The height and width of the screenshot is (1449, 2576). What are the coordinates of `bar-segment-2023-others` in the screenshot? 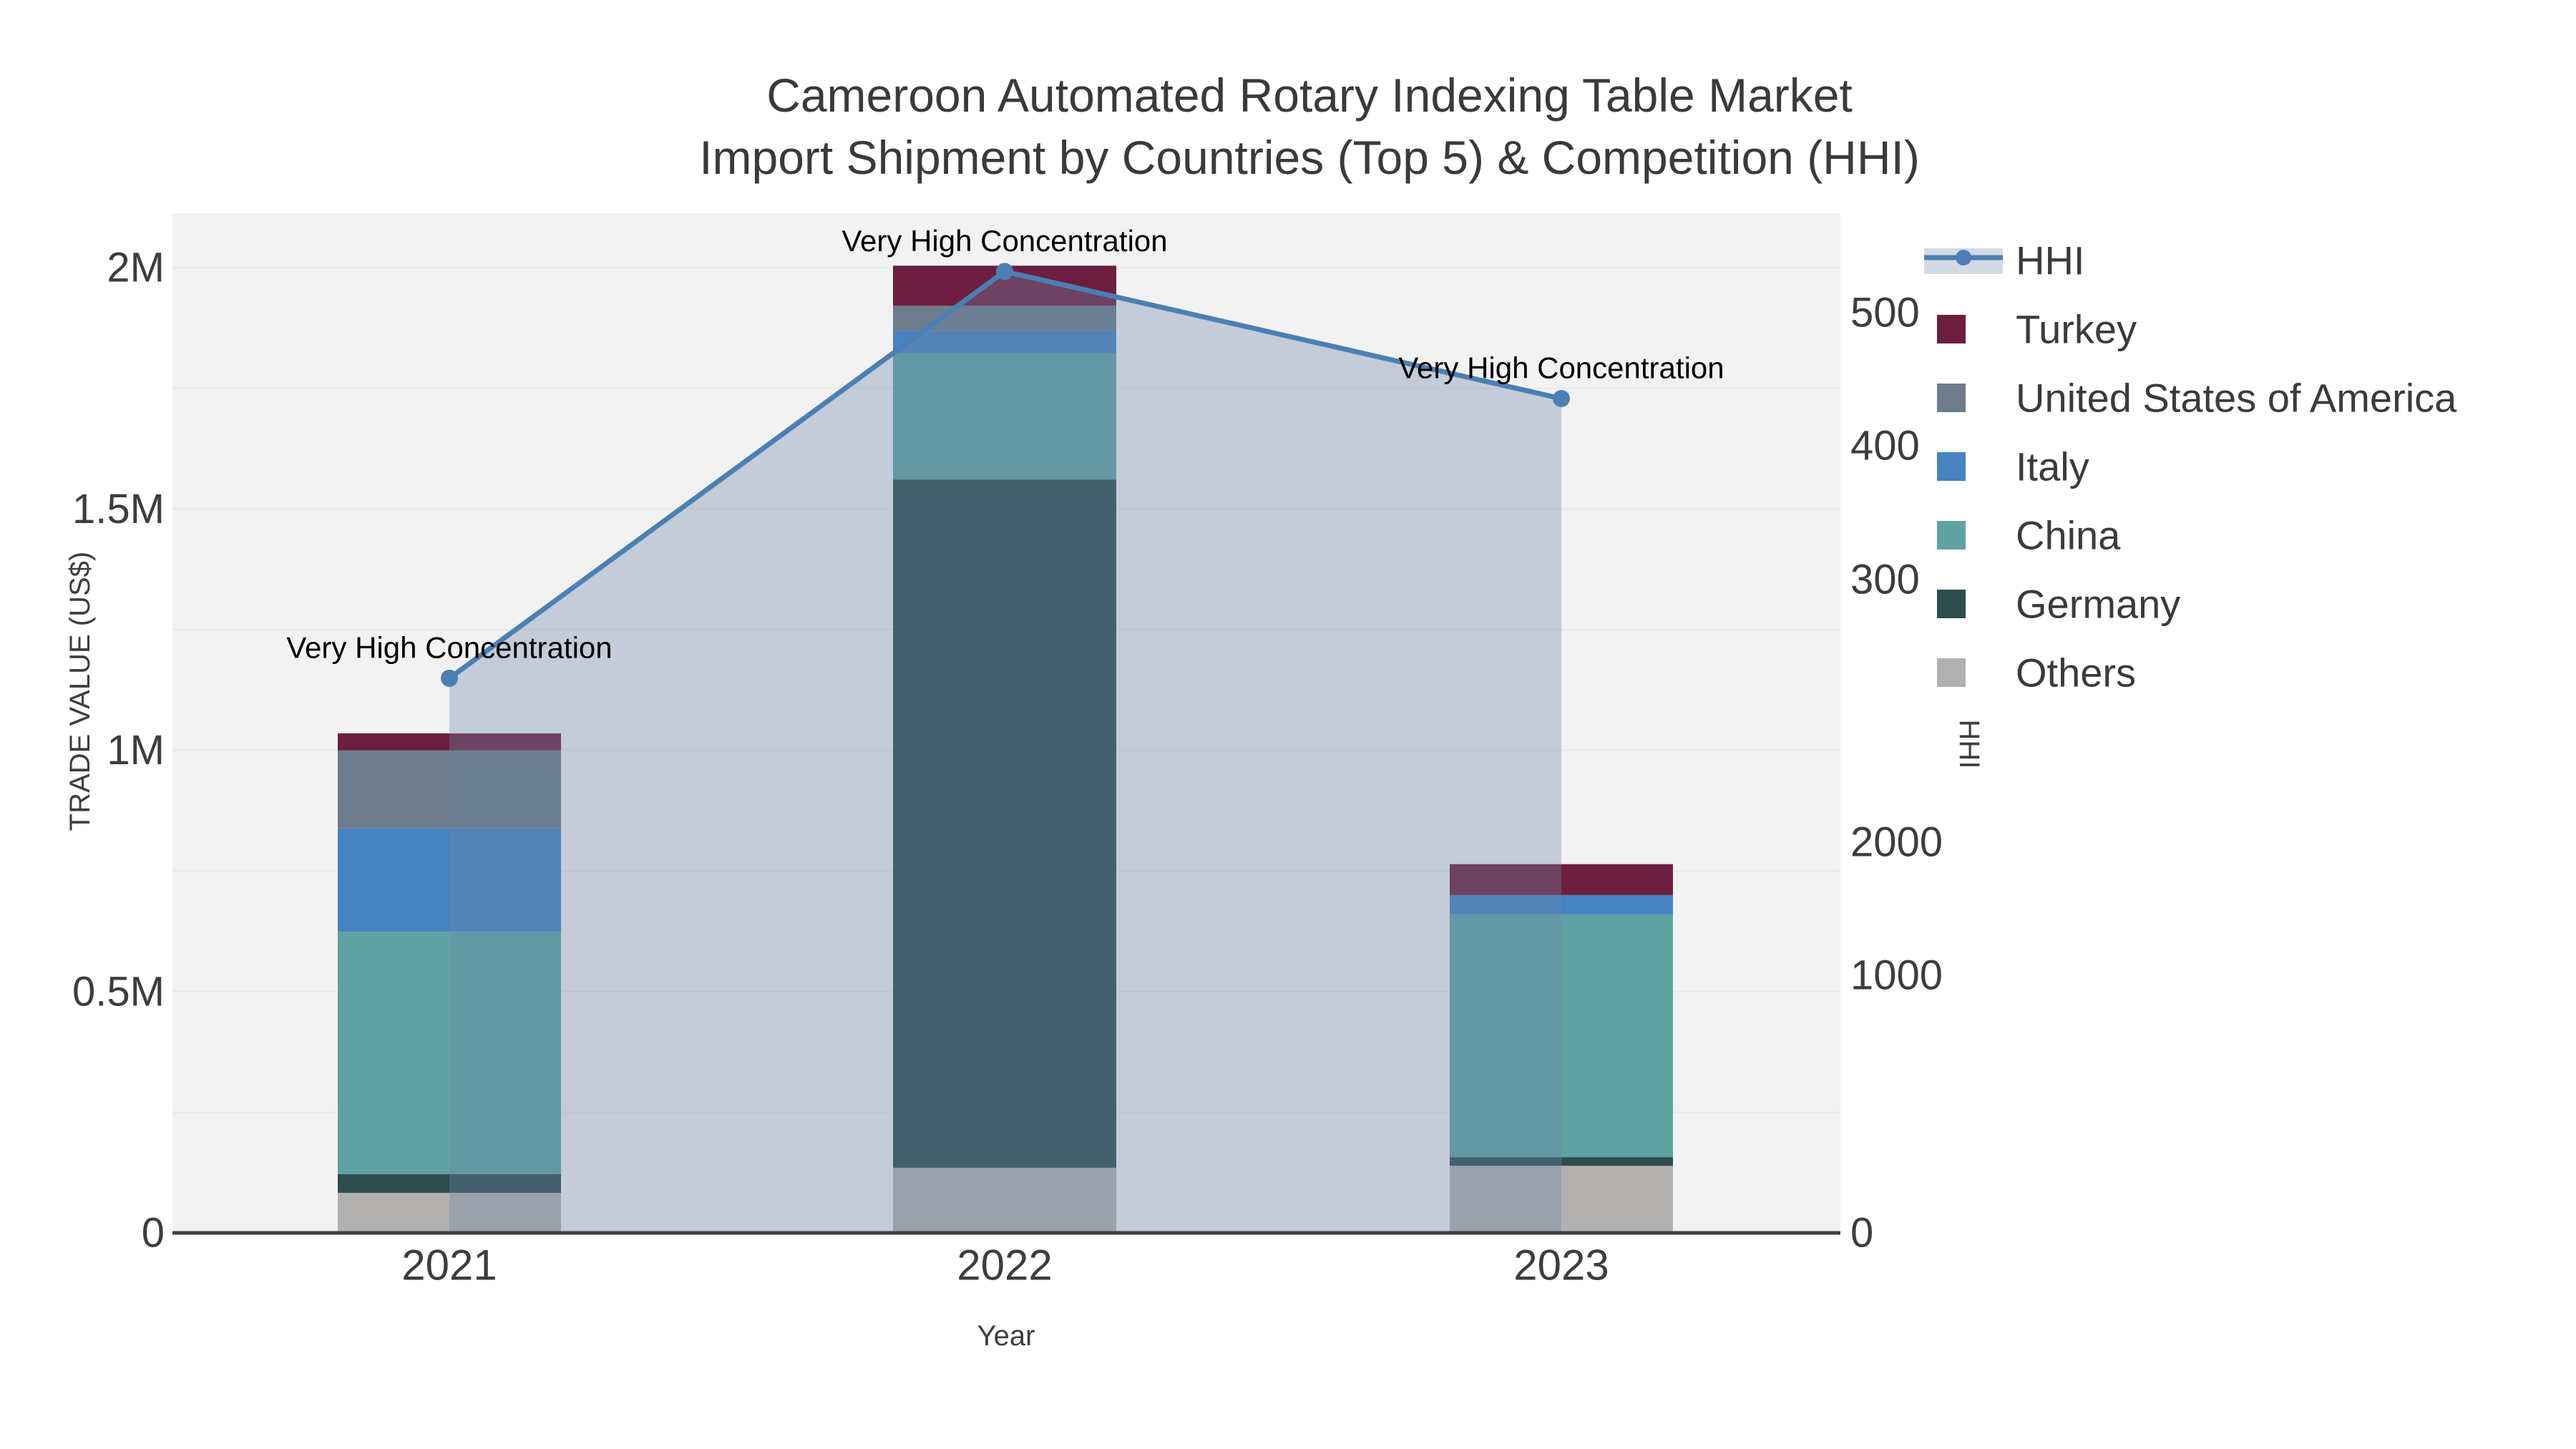 It's located at (1561, 1199).